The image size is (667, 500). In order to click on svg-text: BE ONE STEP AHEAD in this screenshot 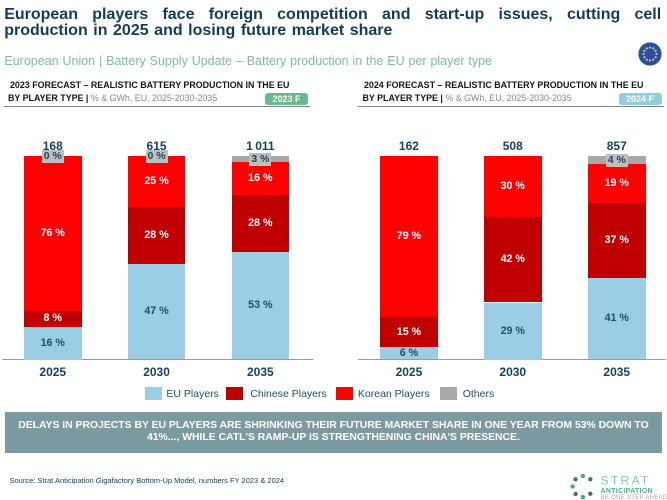, I will do `click(634, 497)`.